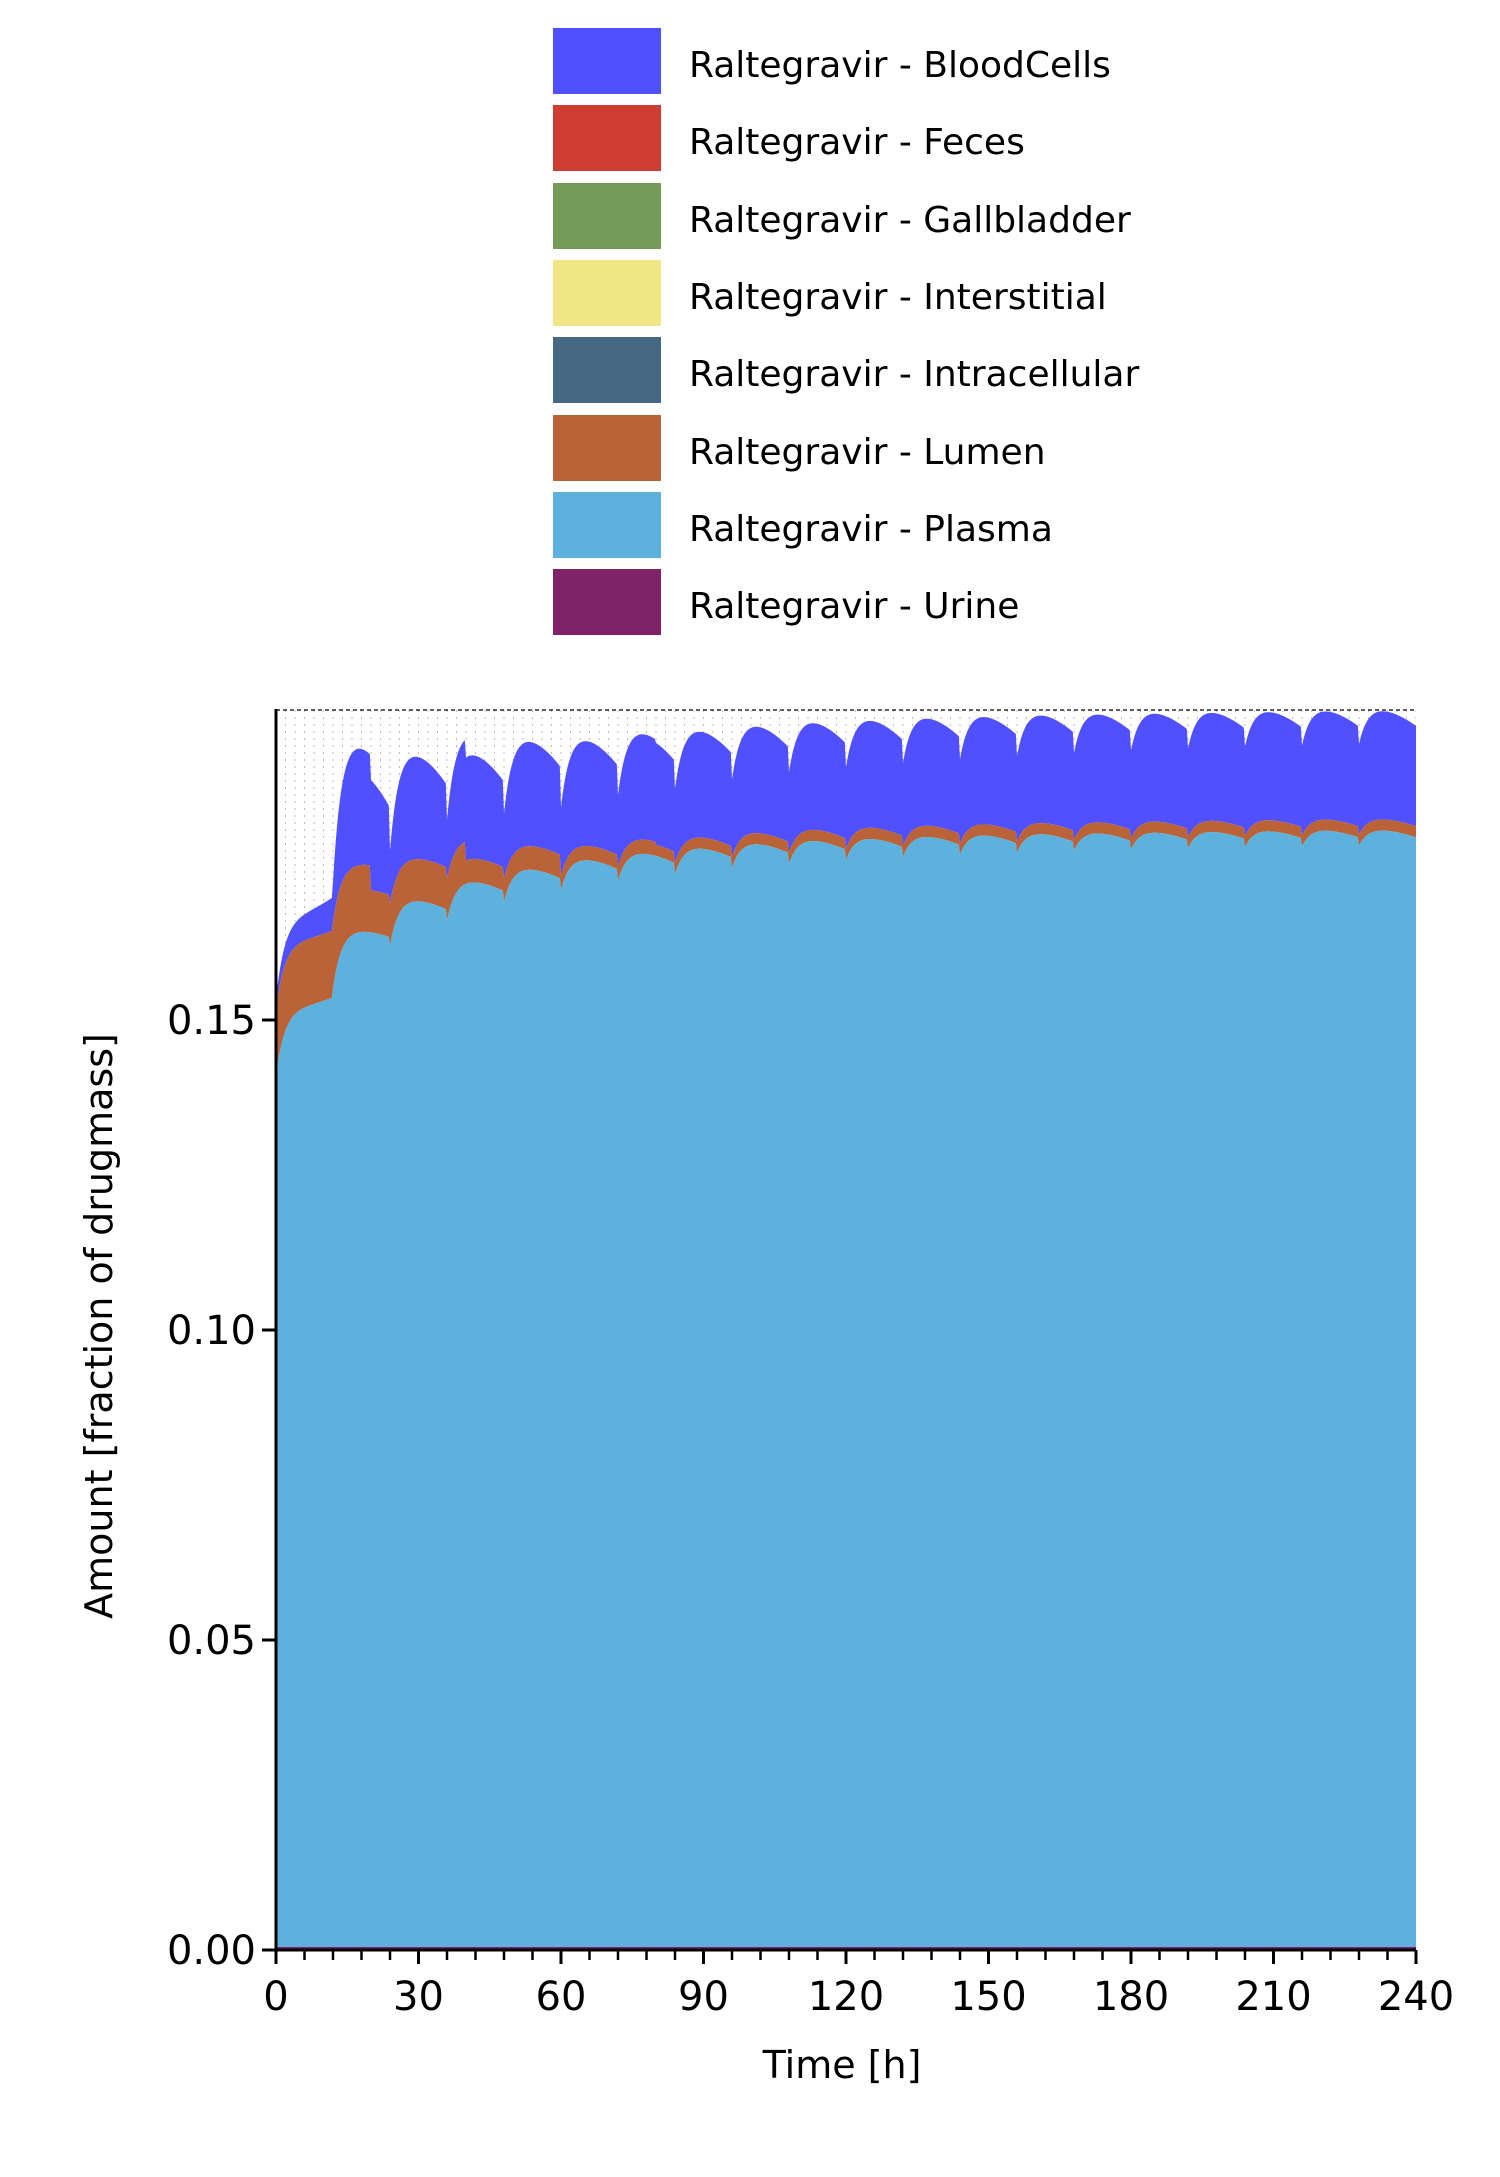 The height and width of the screenshot is (2177, 1500). What do you see at coordinates (275, 1997) in the screenshot?
I see `x-tick-label: 0` at bounding box center [275, 1997].